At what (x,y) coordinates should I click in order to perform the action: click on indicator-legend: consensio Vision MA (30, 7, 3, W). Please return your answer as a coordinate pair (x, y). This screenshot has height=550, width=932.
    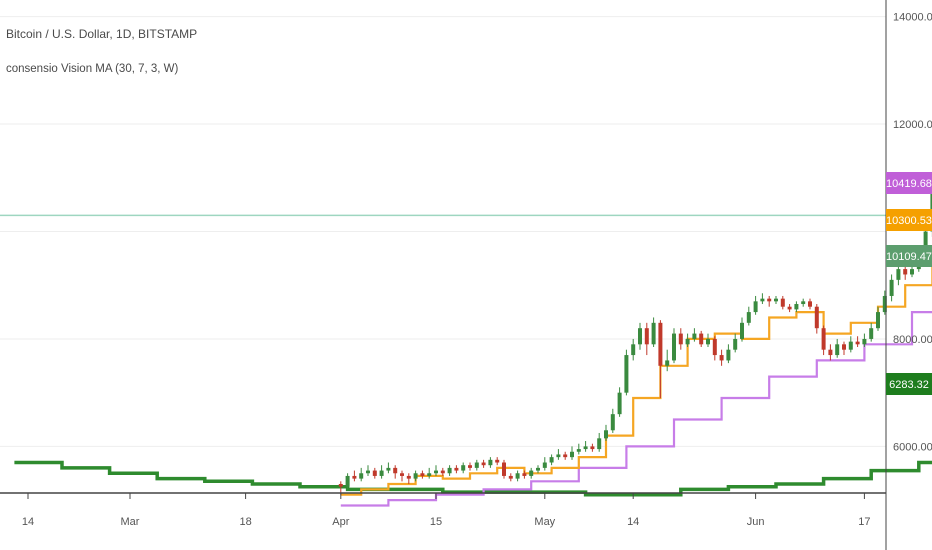
    Looking at the image, I should click on (92, 69).